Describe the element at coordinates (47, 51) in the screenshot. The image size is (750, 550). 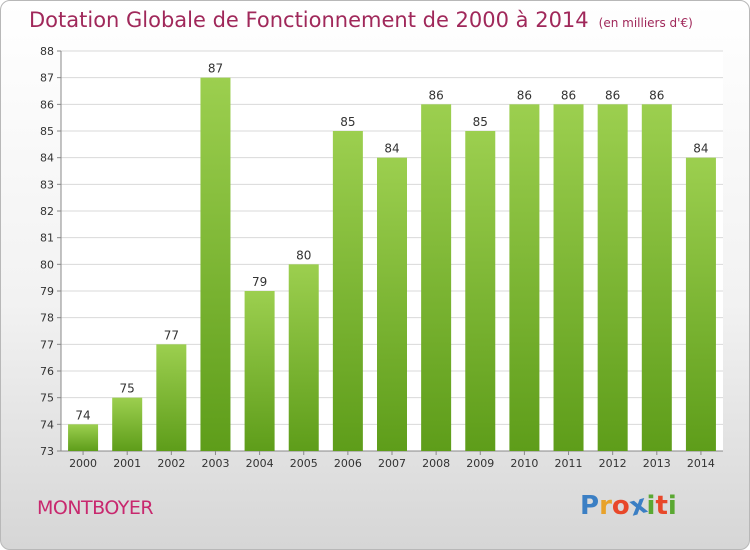
I see `y-tick-label: 88` at that location.